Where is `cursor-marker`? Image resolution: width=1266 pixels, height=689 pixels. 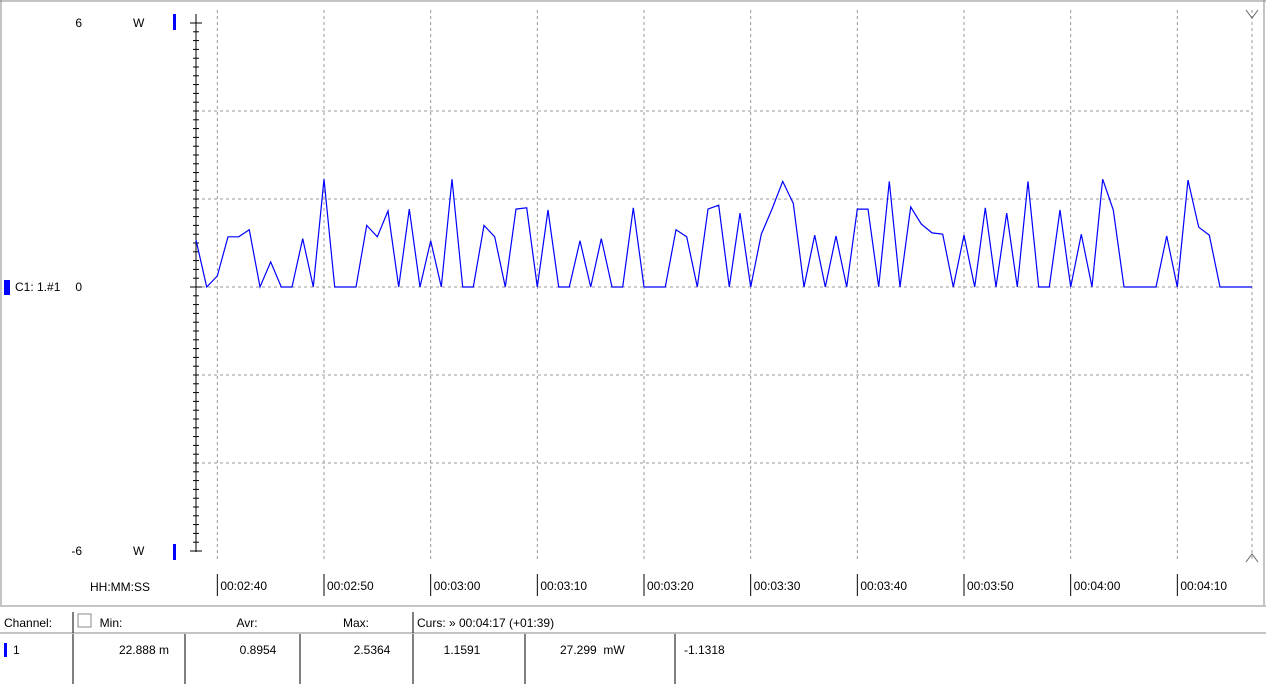 cursor-marker is located at coordinates (1252, 286).